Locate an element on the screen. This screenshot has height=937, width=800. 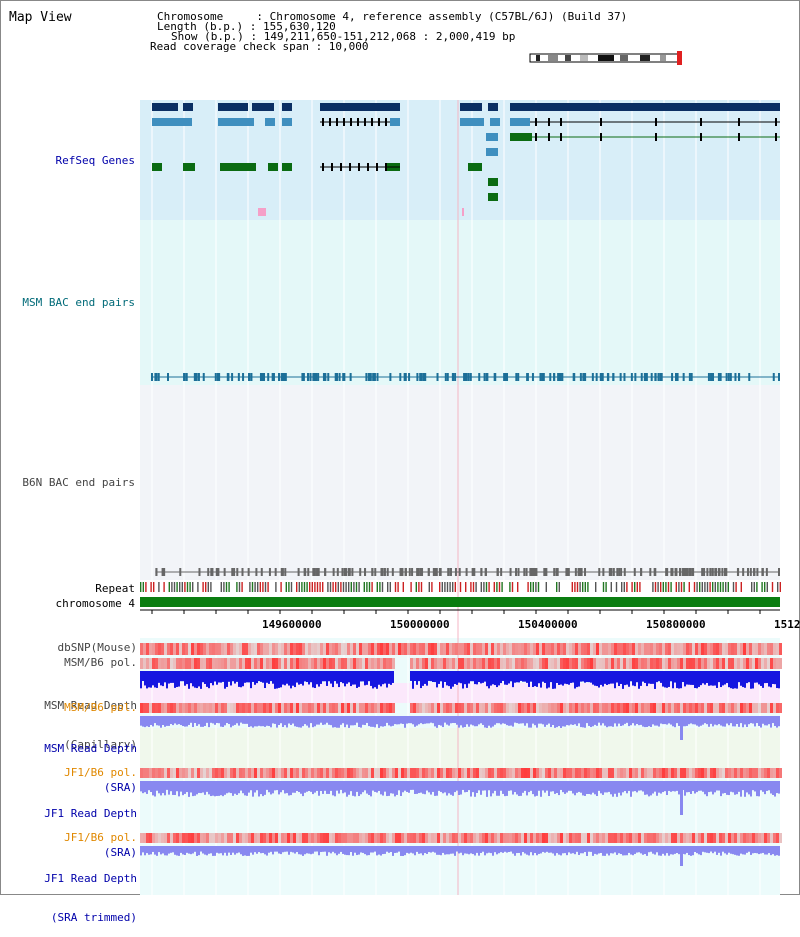
track-label-jf1-b6-pol: JF1/B6 pol. is located at coordinates (100, 772).